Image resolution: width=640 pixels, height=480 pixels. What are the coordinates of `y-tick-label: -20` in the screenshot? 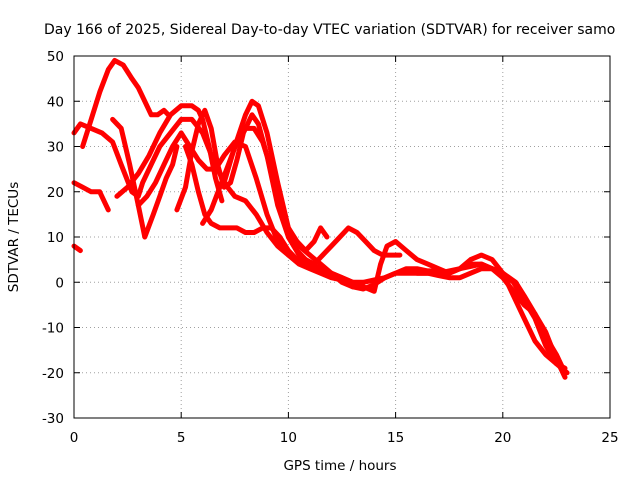 It's located at (53, 374).